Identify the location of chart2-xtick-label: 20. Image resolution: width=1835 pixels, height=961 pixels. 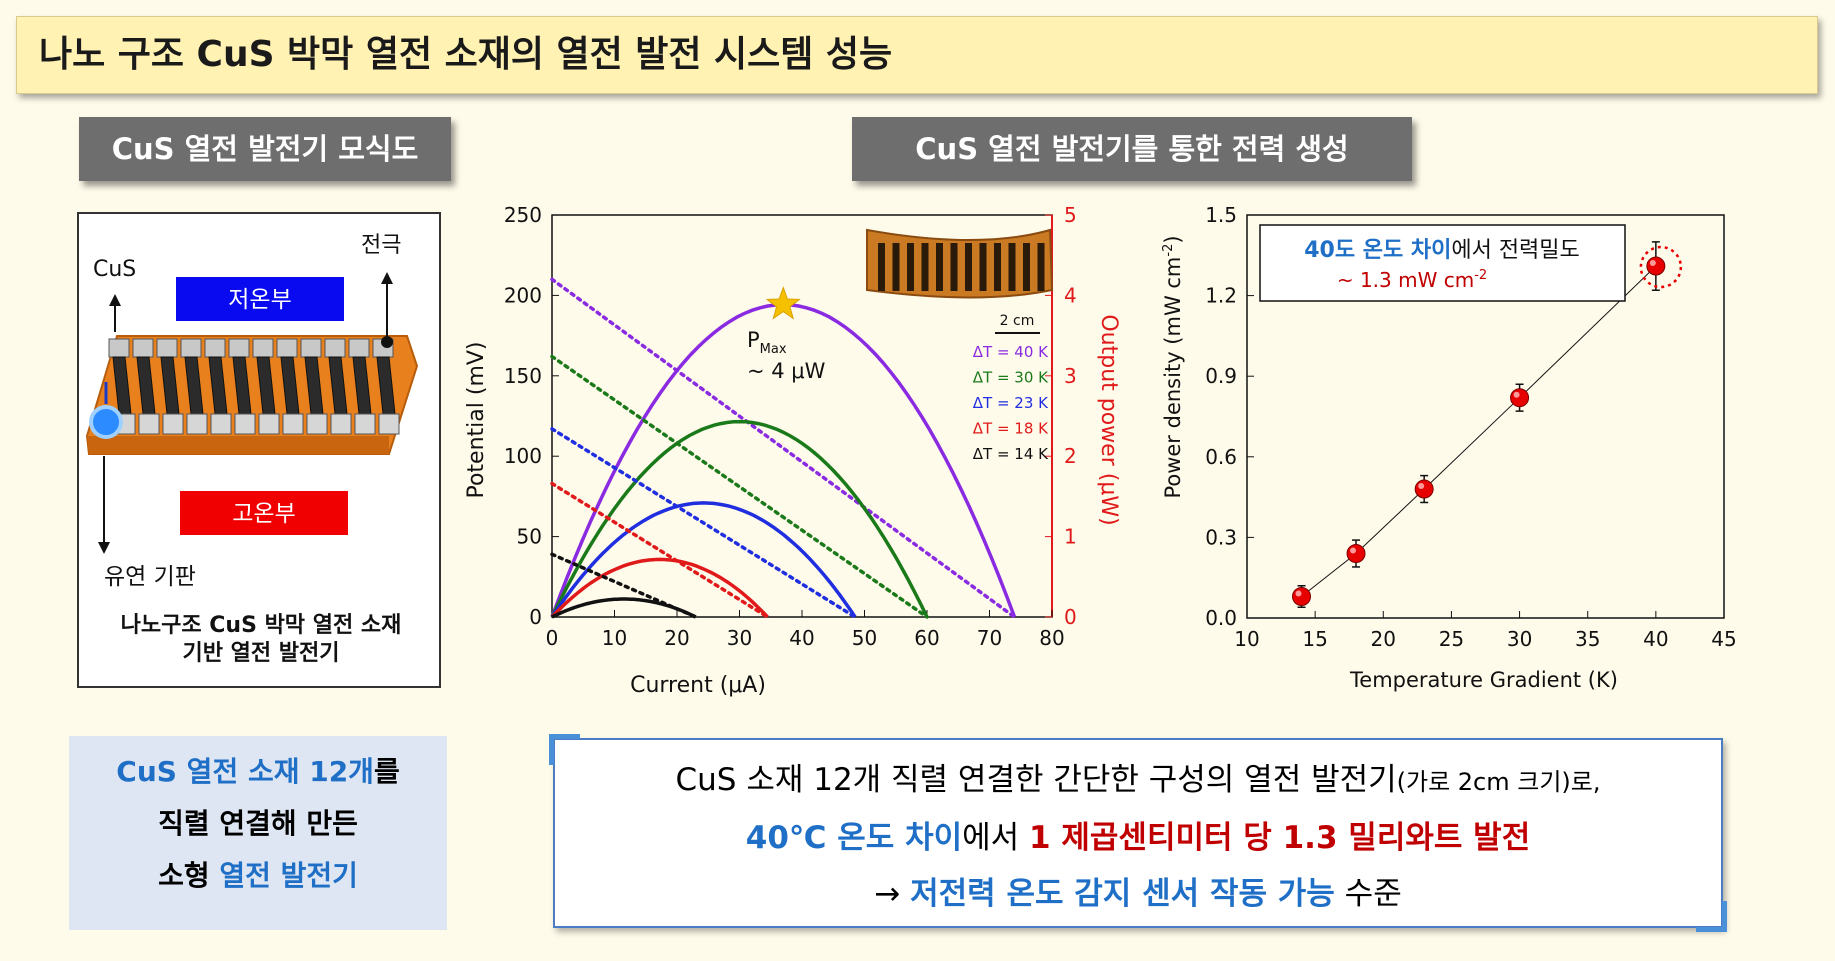
(1383, 639).